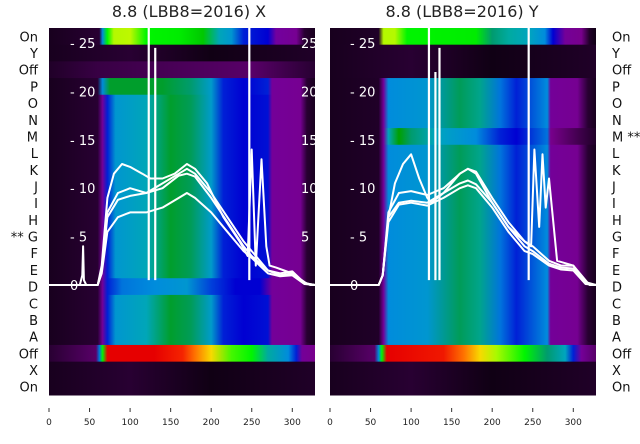  Describe the element at coordinates (573, 423) in the screenshot. I see `x-tick-label: 300` at that location.